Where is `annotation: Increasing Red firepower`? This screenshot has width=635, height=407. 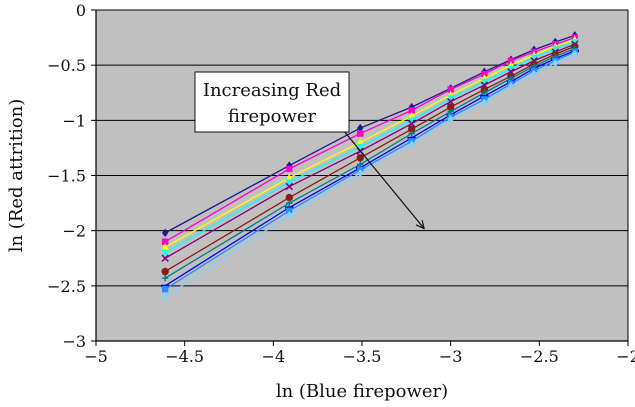 annotation: Increasing Red firepower is located at coordinates (309, 149).